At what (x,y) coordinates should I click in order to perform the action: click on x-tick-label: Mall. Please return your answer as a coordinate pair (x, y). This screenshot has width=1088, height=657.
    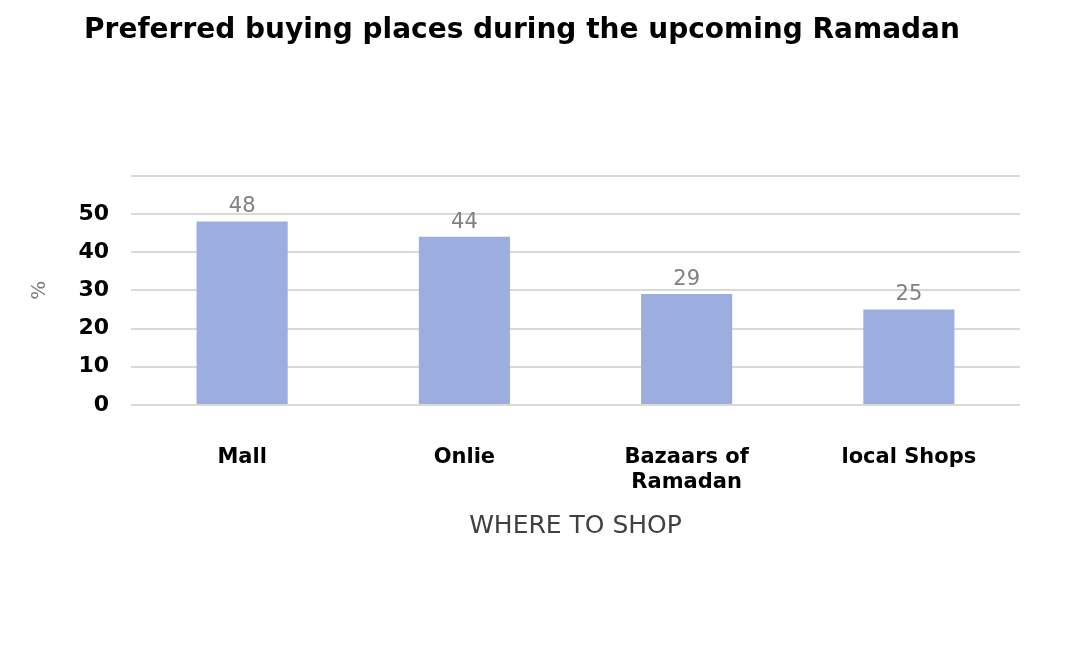
    Looking at the image, I should click on (242, 456).